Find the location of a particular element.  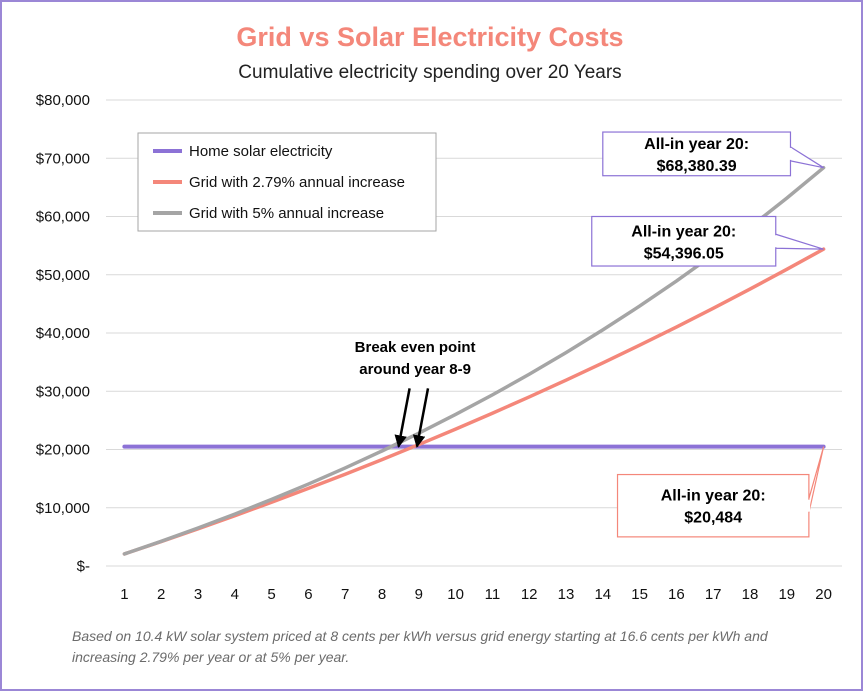

callout-line2-0: $68,380.39 is located at coordinates (697, 166).